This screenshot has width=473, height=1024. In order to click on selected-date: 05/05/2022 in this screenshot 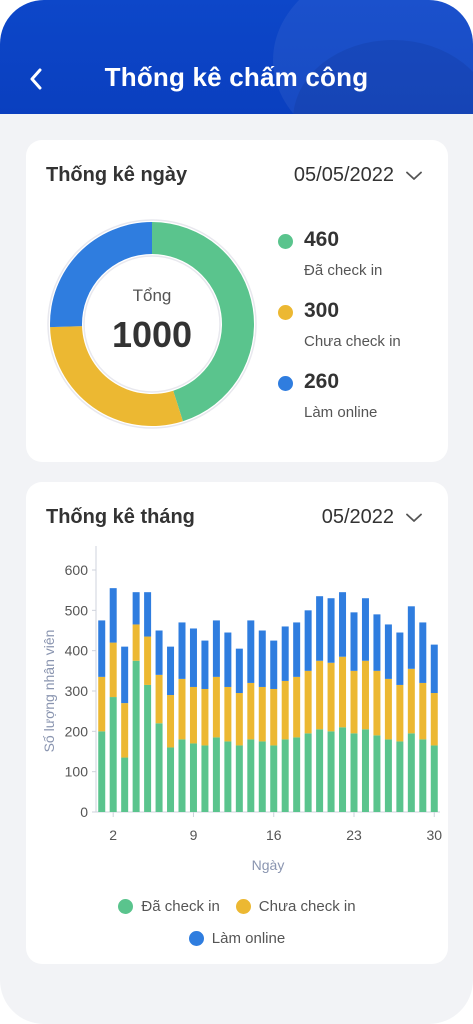, I will do `click(343, 175)`.